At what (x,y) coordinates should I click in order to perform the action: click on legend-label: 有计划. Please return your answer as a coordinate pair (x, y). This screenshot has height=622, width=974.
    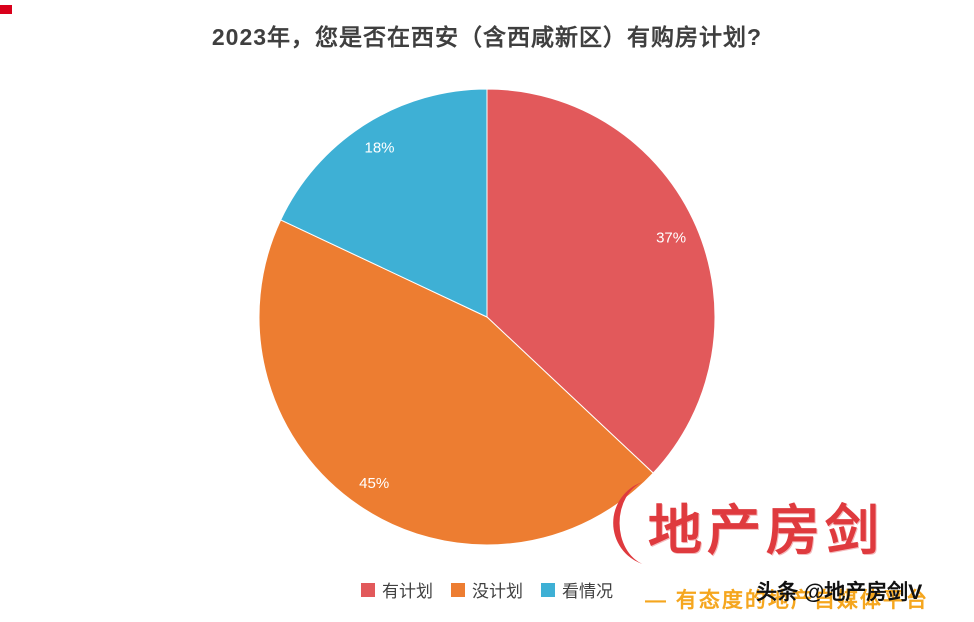
    Looking at the image, I should click on (407, 591).